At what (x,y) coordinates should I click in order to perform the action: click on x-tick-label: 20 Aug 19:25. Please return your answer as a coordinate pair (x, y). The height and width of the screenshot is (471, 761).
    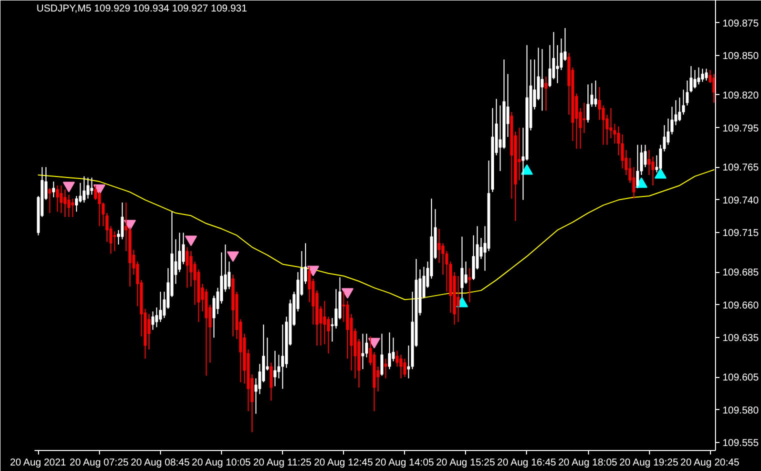
    Looking at the image, I should click on (649, 463).